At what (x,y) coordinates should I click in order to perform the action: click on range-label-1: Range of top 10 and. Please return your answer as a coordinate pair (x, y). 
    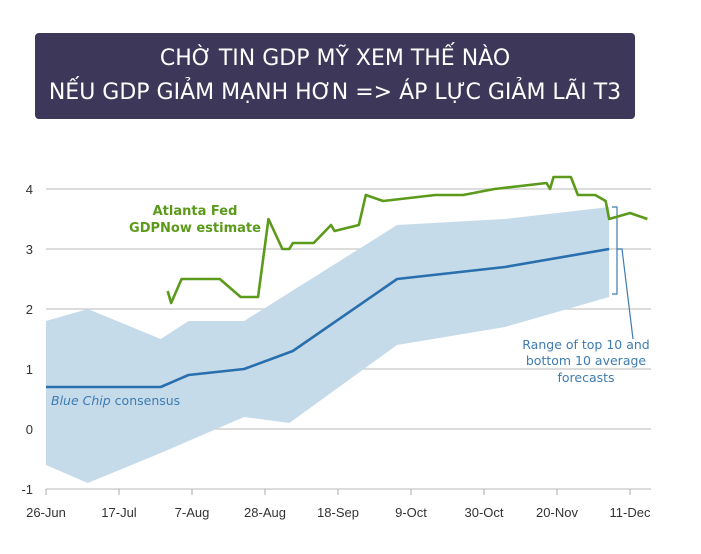
    Looking at the image, I should click on (585, 344).